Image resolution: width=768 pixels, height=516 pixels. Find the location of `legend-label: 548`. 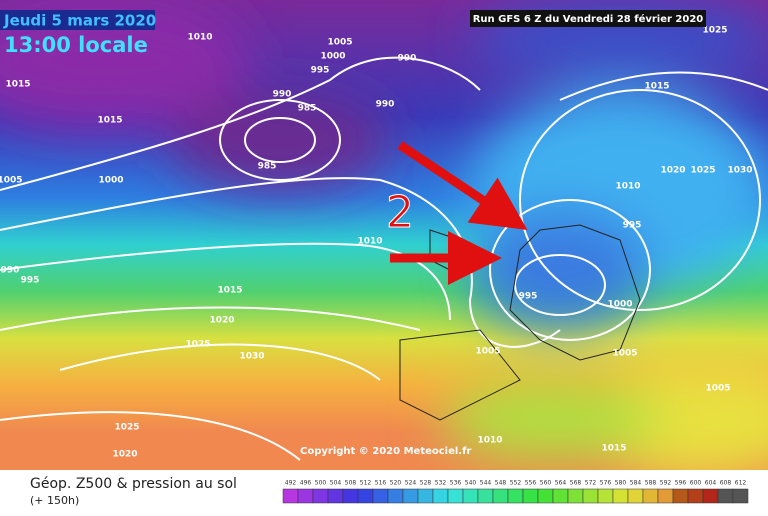

legend-label: 548 is located at coordinates (501, 483).